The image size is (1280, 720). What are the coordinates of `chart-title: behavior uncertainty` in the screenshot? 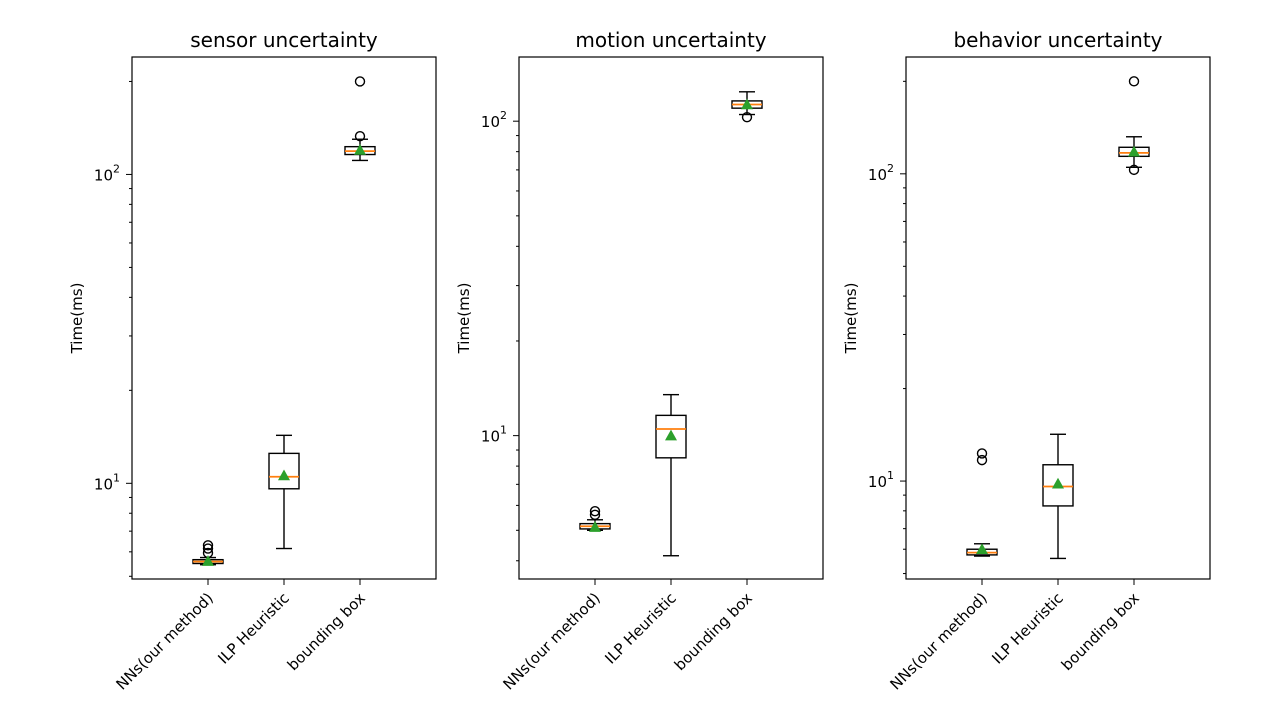 It's located at (1057, 40).